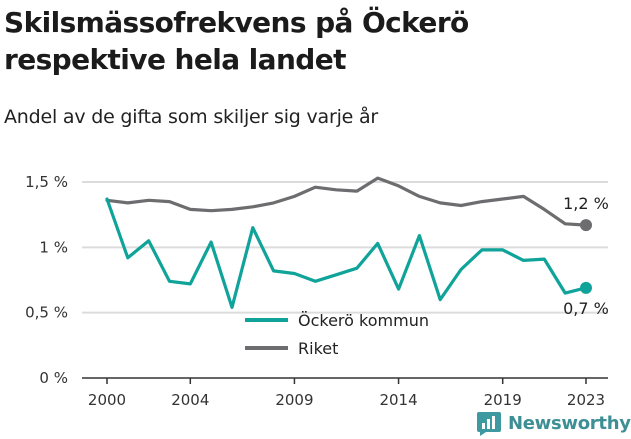  I want to click on y-axis: 0 % 0,5 % 1 % 1,5 %, so click(46, 280).